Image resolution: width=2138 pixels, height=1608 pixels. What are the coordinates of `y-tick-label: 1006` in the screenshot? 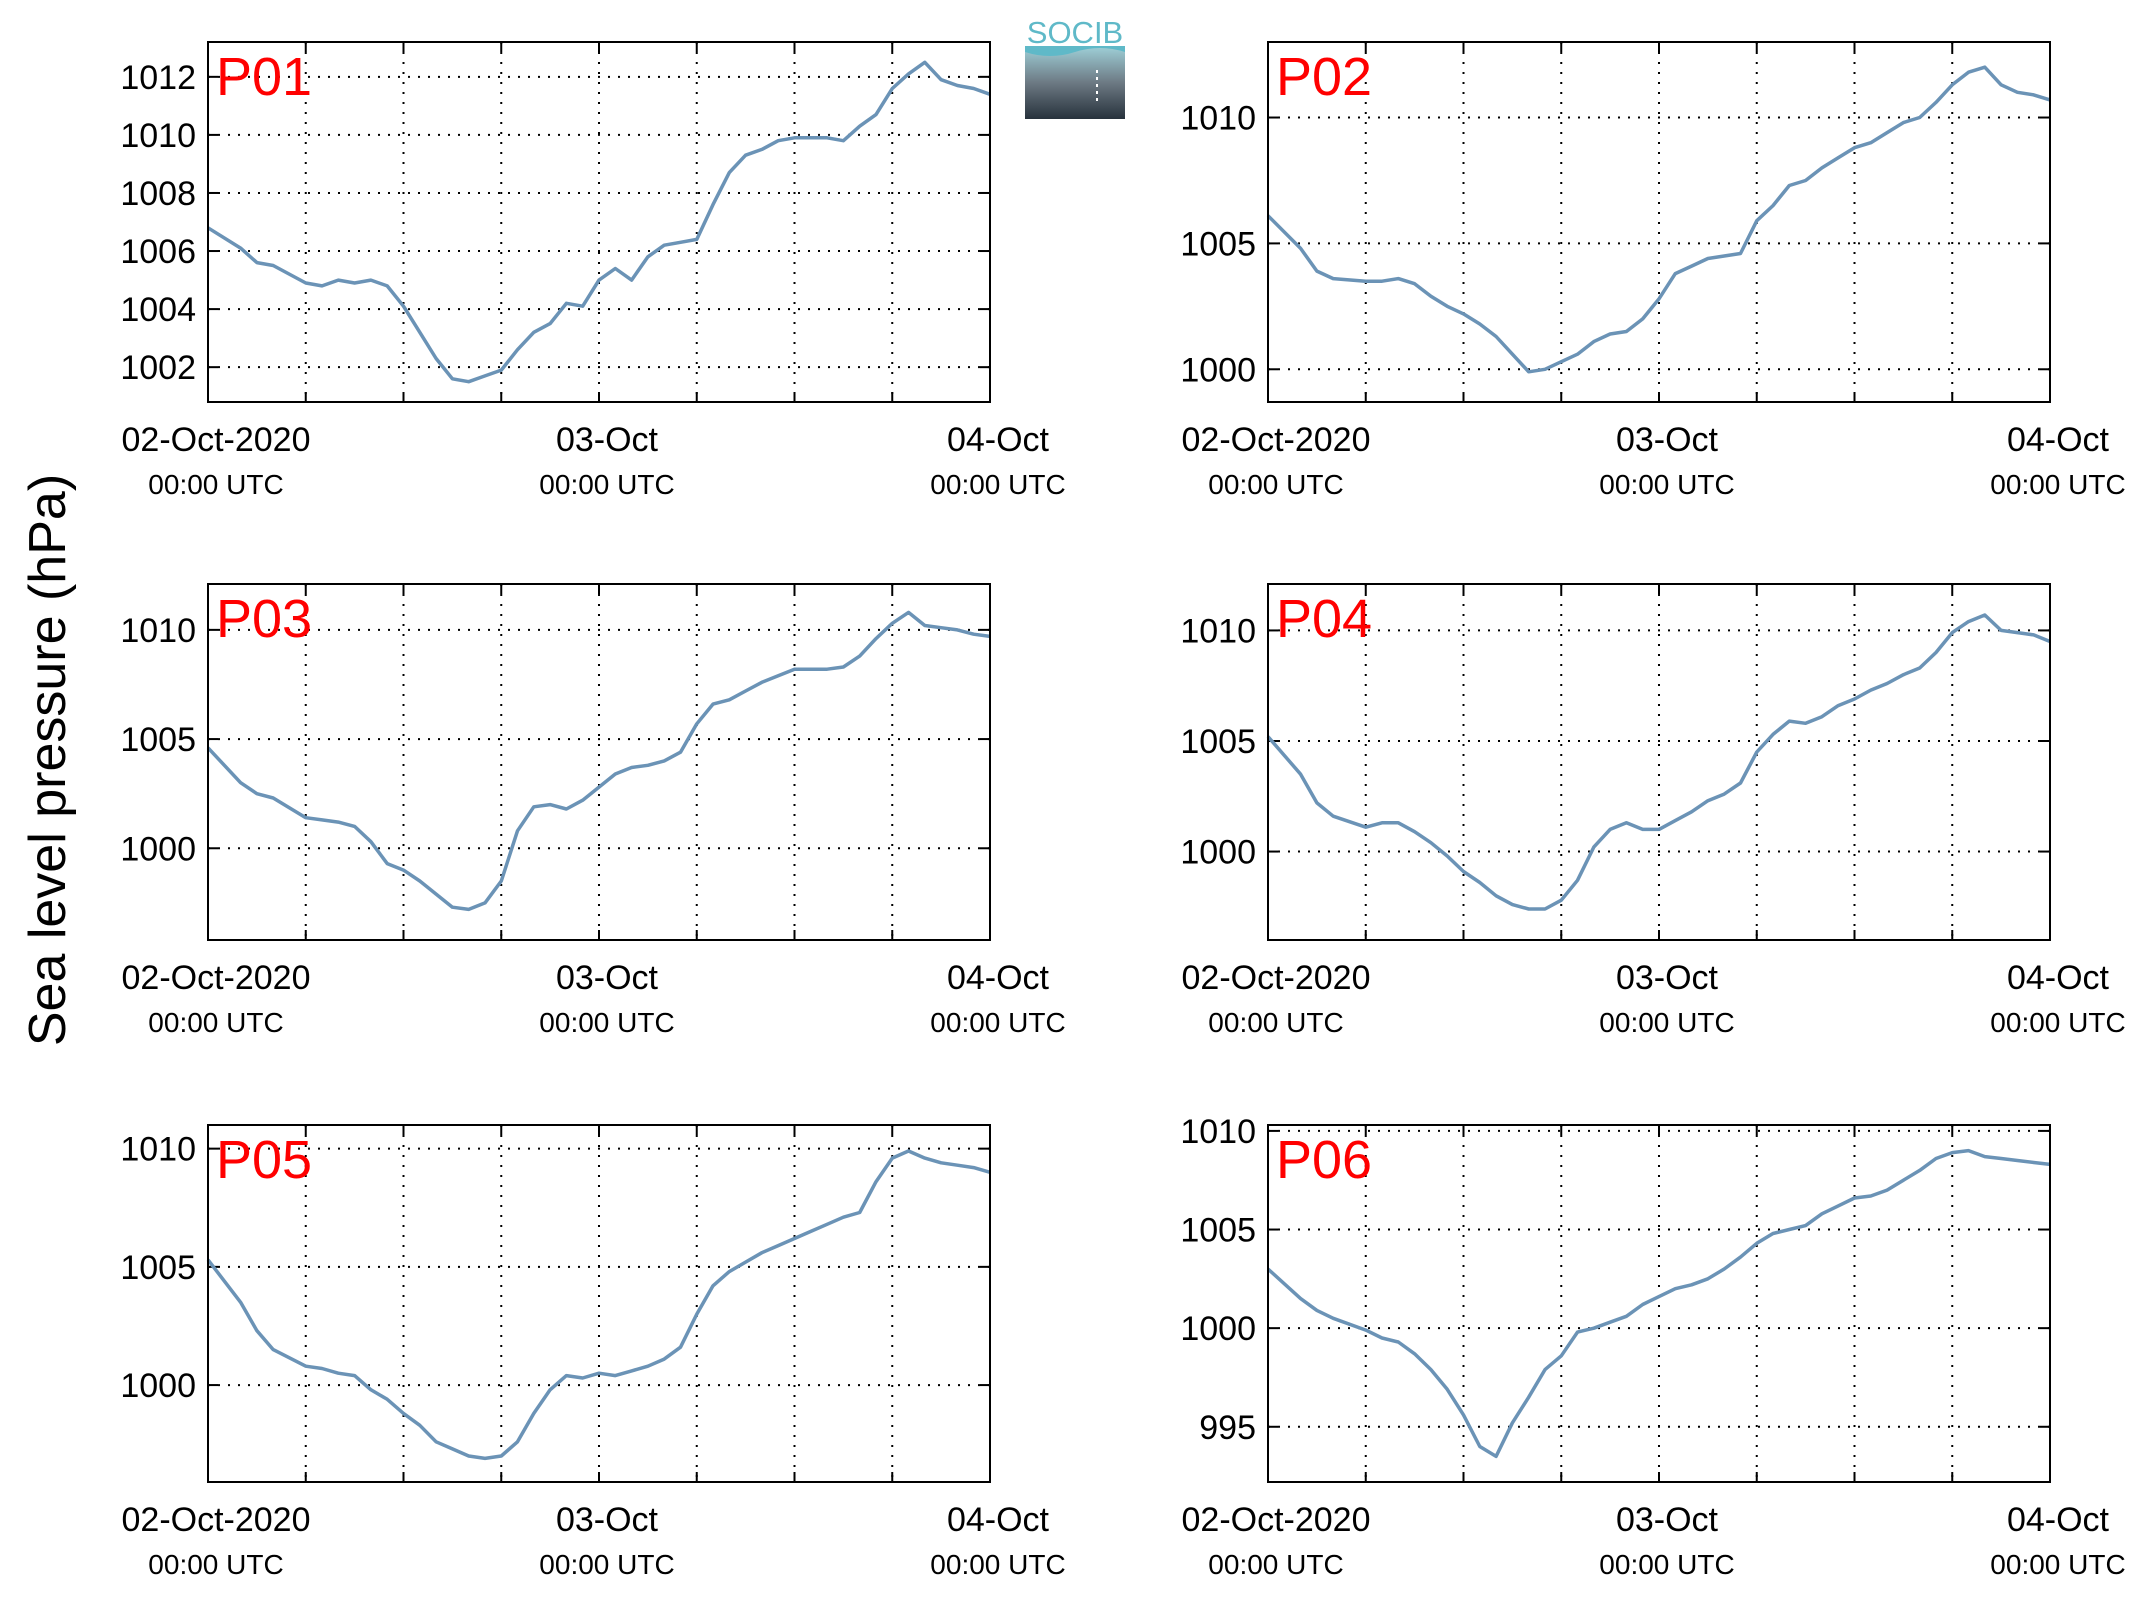 It's located at (158, 252).